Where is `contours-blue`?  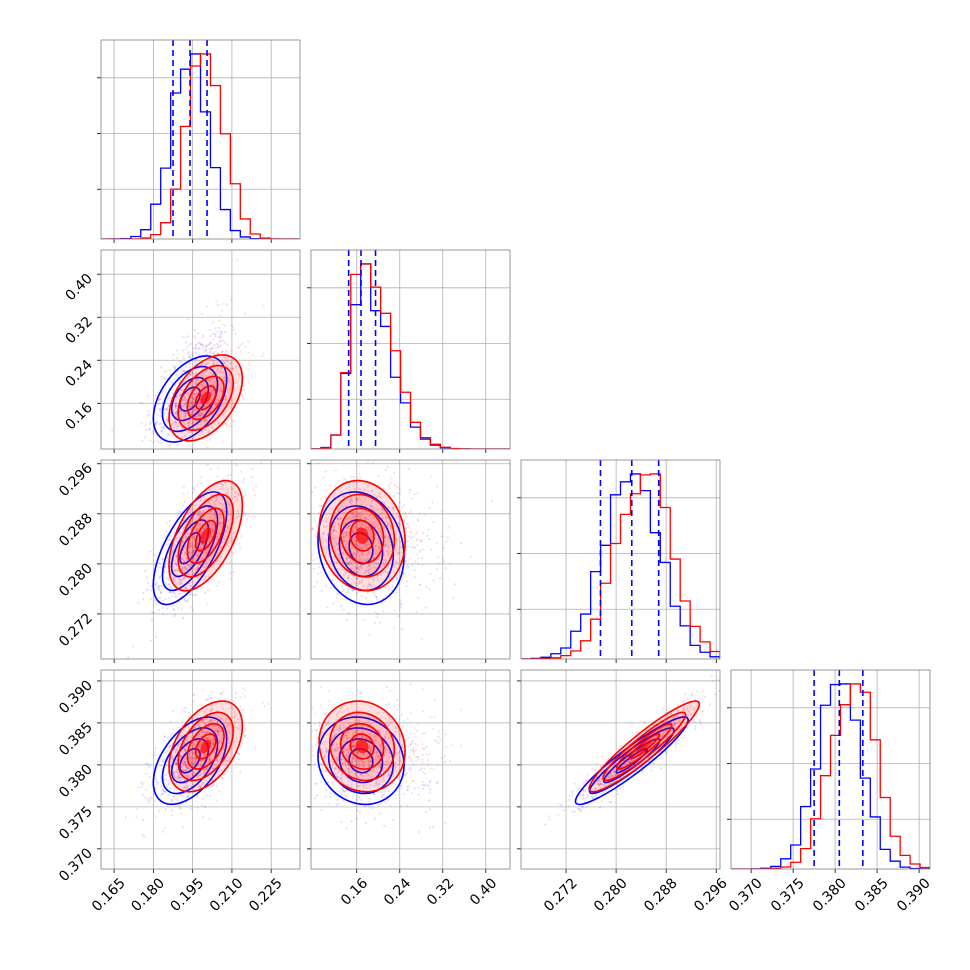 contours-blue is located at coordinates (361, 761).